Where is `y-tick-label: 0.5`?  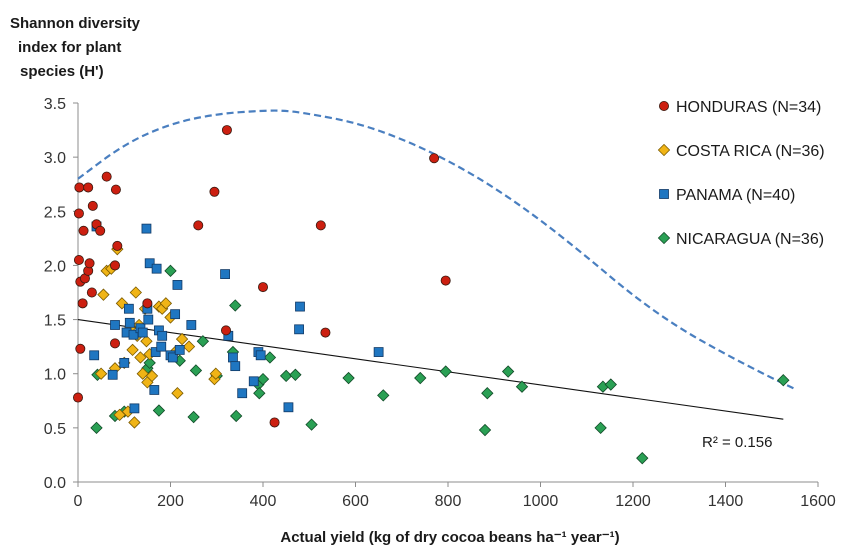 y-tick-label: 0.5 is located at coordinates (55, 429).